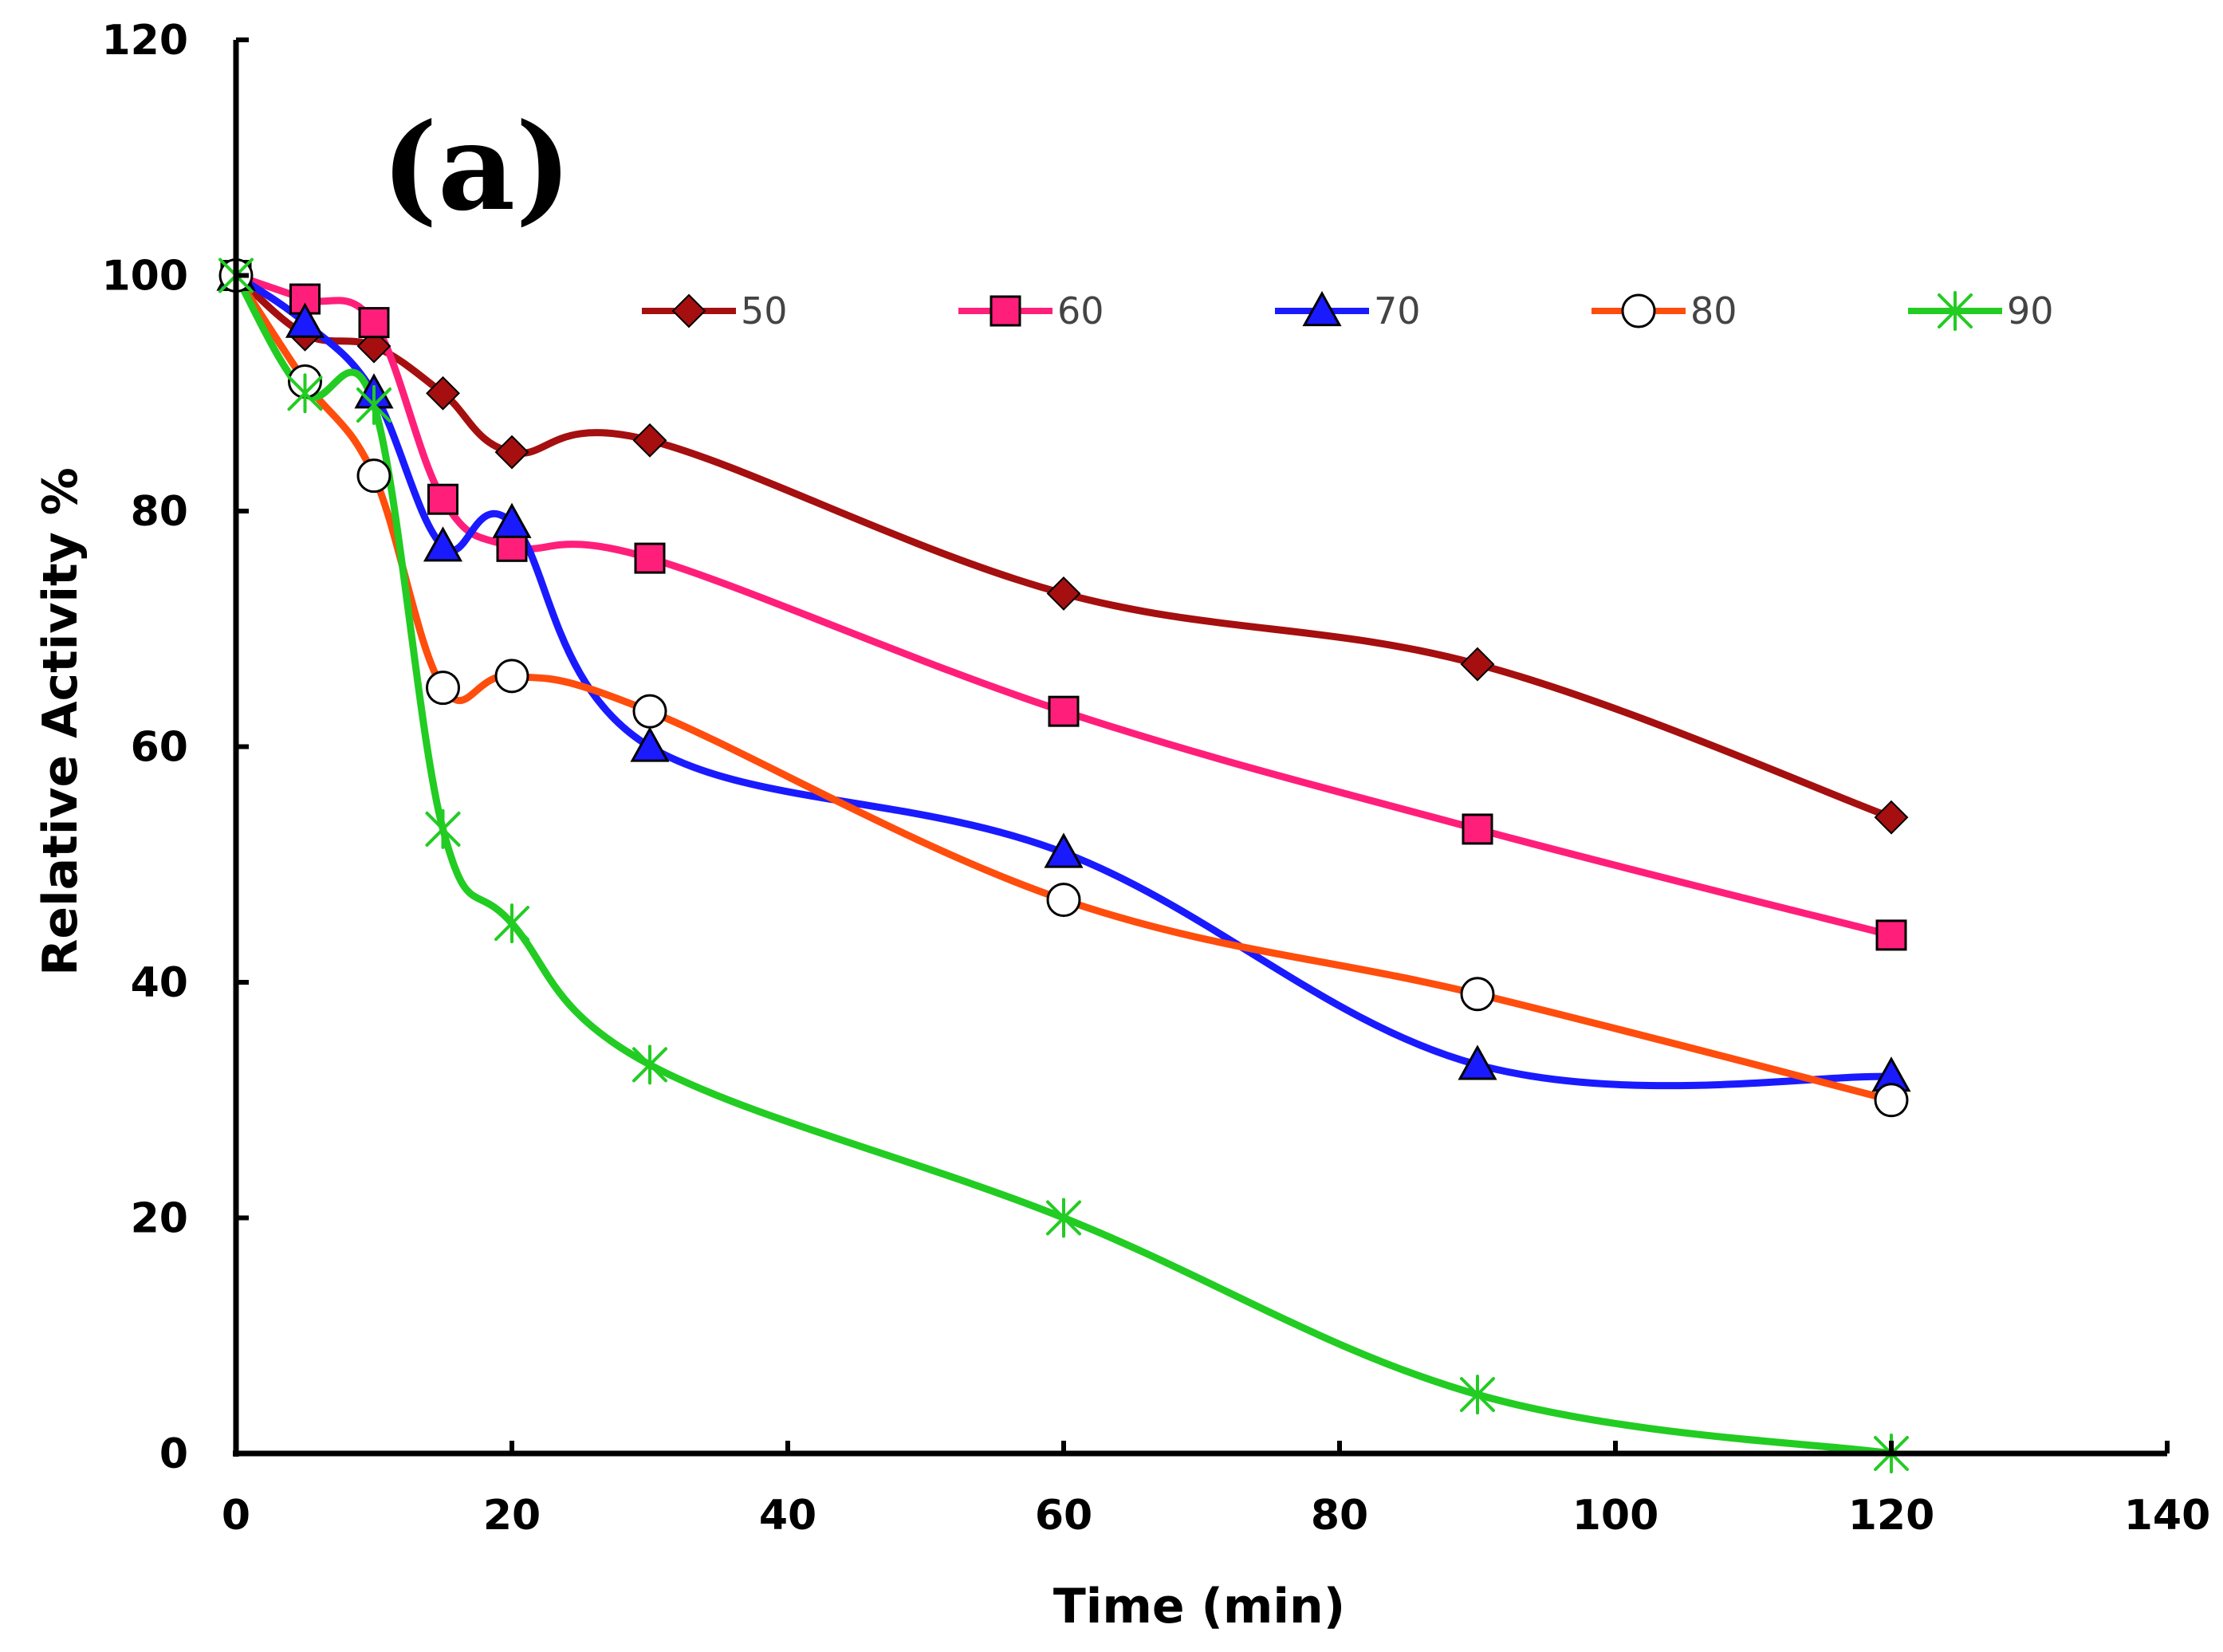  Describe the element at coordinates (1616, 1516) in the screenshot. I see `x-tick-label: 100` at that location.